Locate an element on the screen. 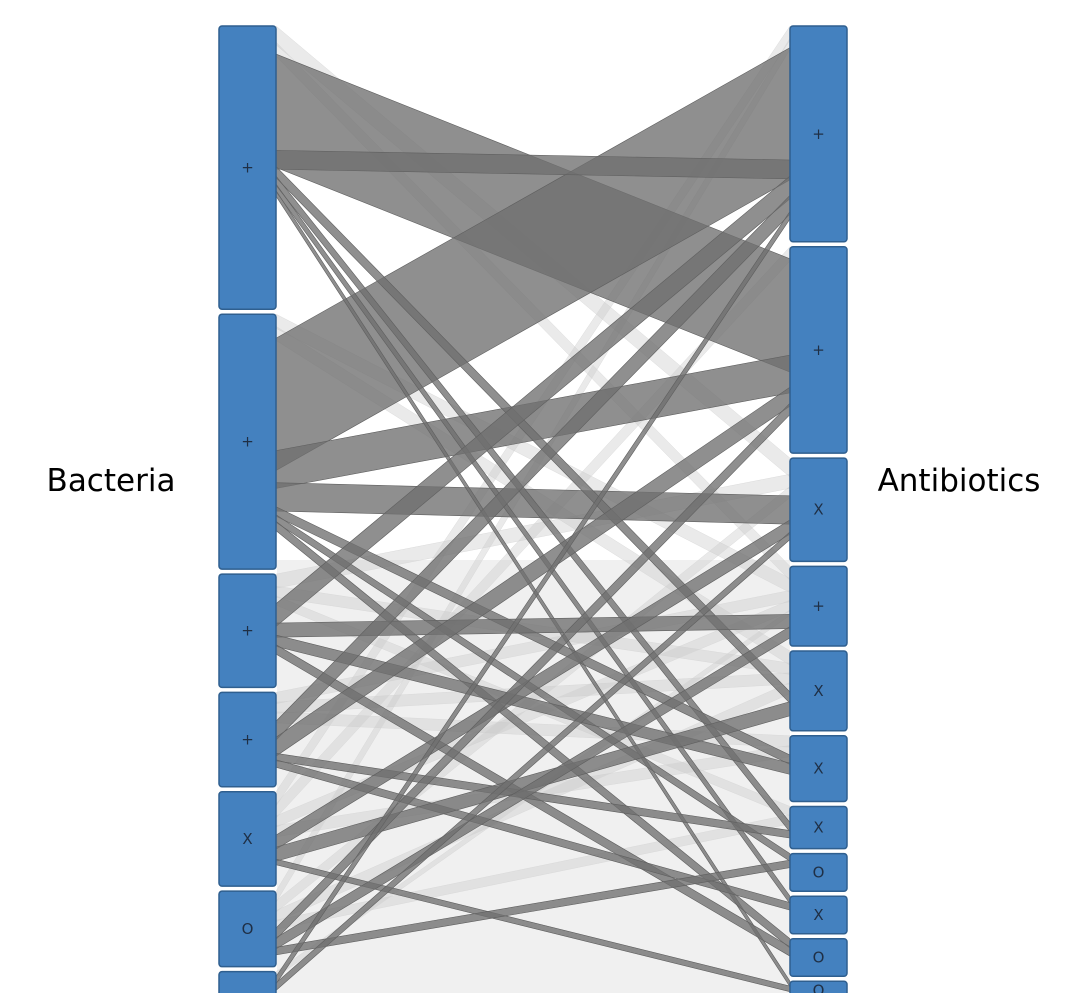  antibiotic-node-3-symbol: + is located at coordinates (818, 606).